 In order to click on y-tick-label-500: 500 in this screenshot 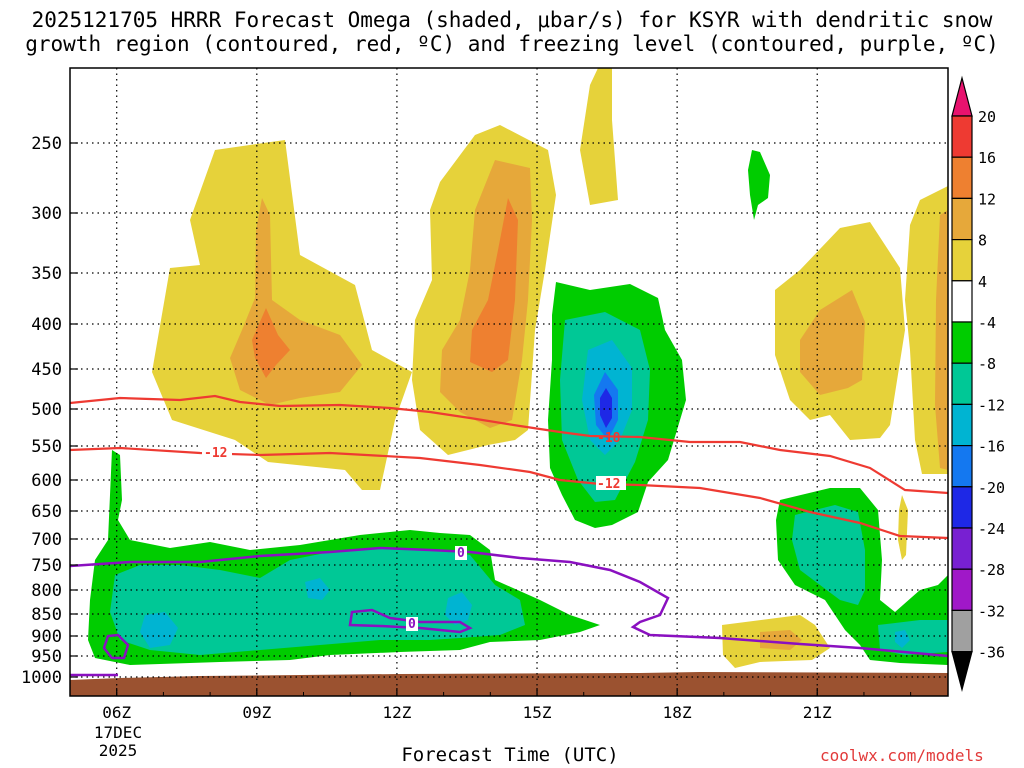, I will do `click(46, 410)`.